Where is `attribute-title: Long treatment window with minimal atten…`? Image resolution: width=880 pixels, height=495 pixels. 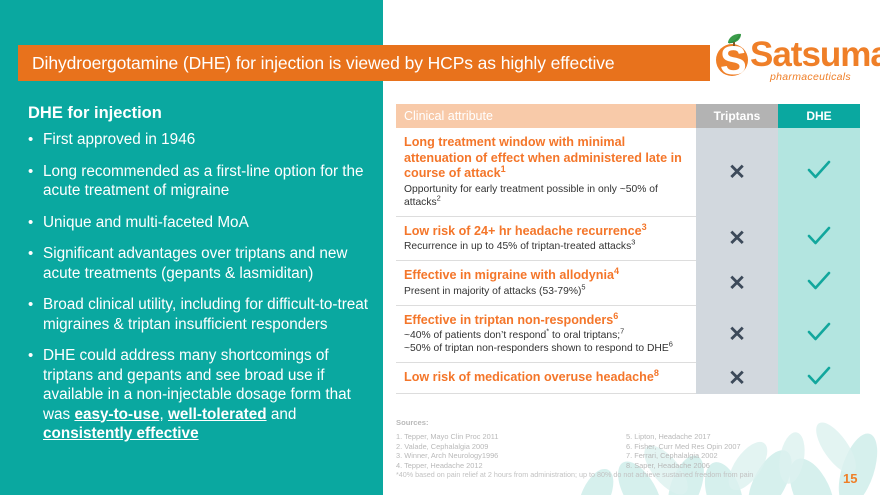 attribute-title: Long treatment window with minimal atten… is located at coordinates (543, 157).